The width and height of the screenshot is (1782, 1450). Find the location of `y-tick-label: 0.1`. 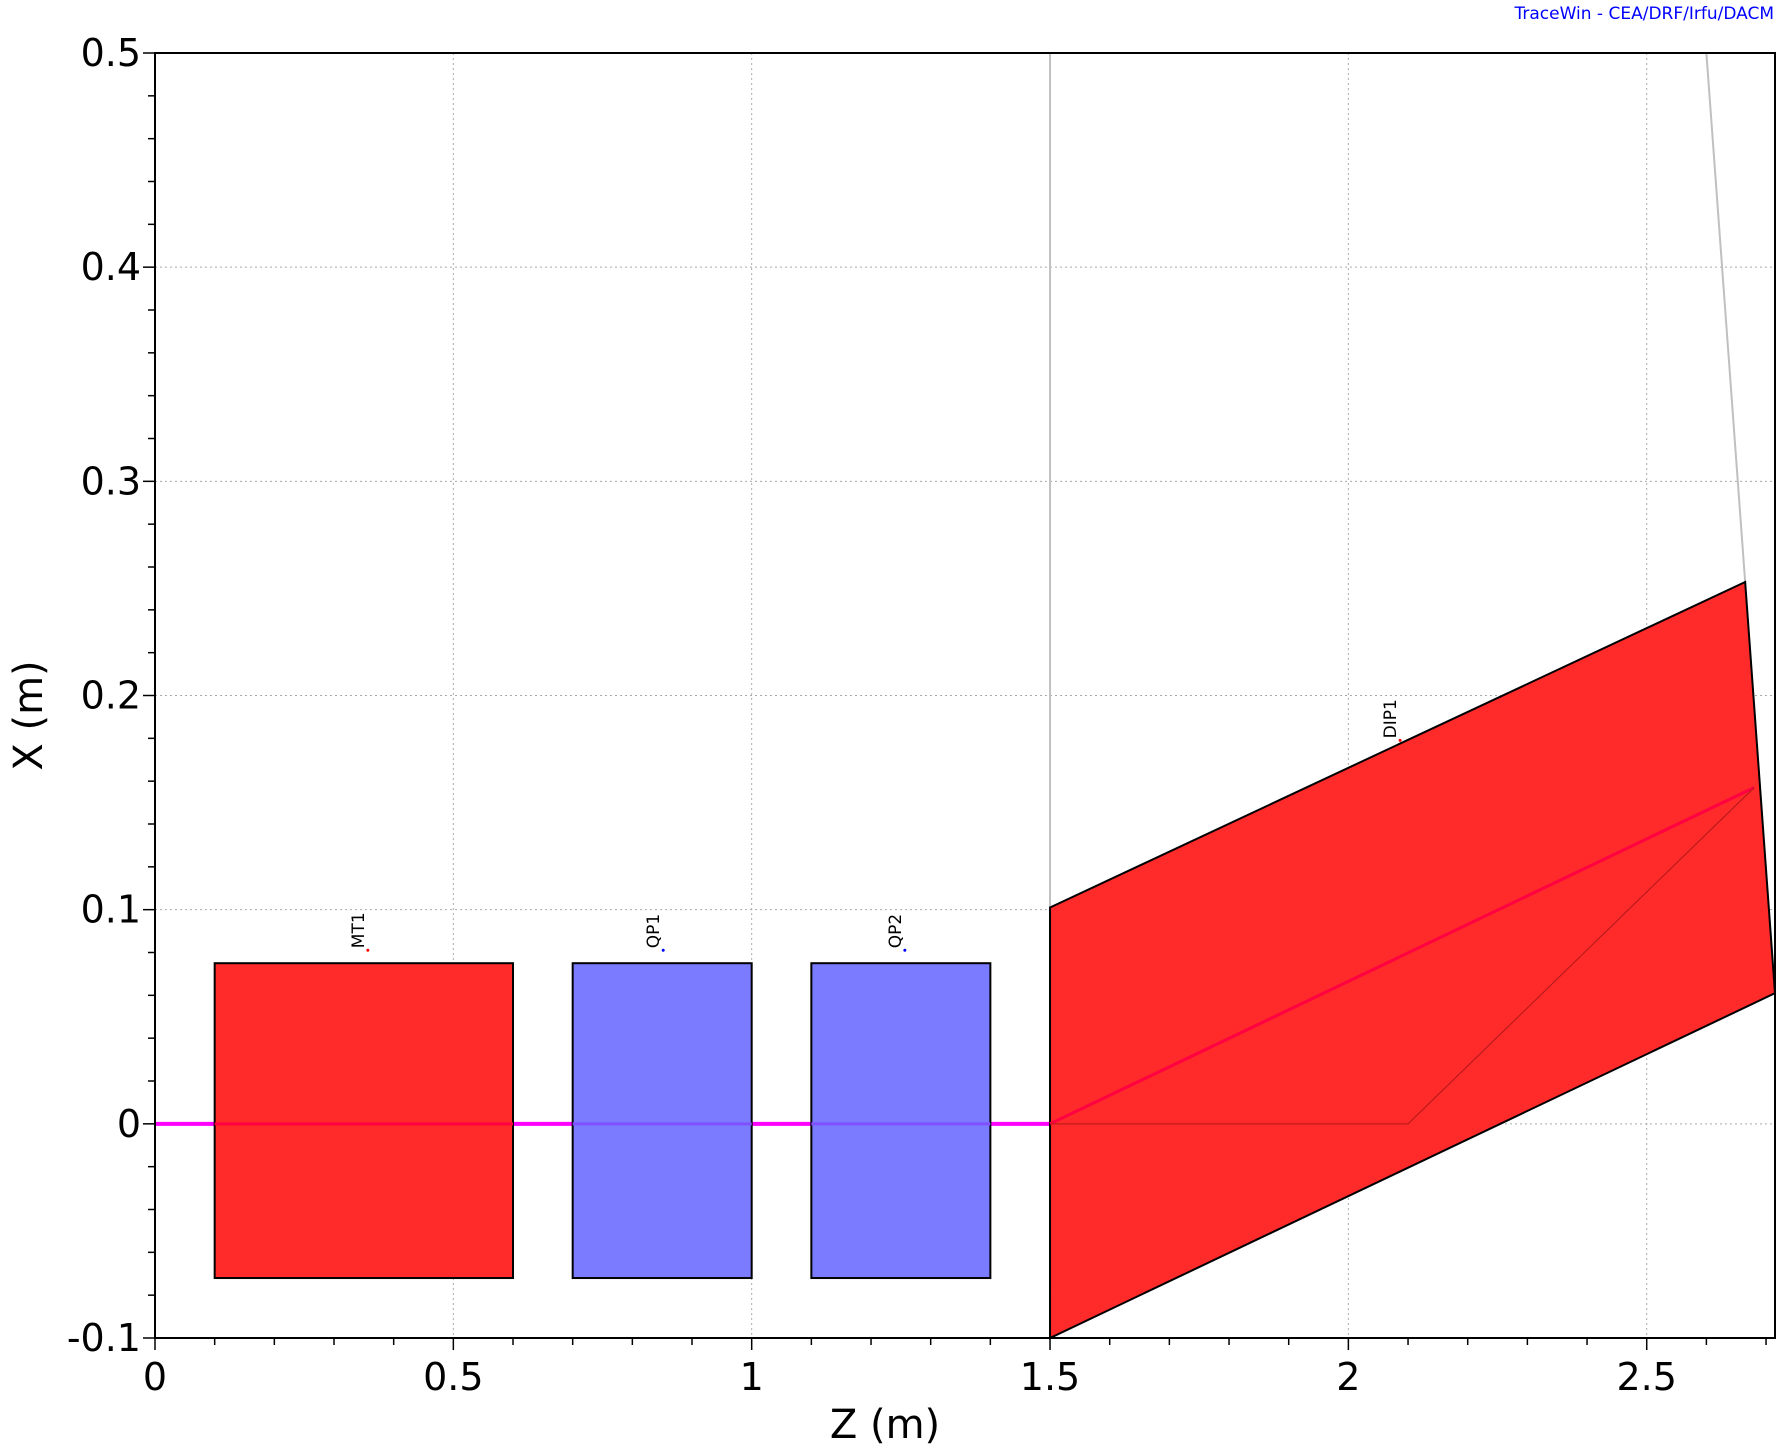

y-tick-label: 0.1 is located at coordinates (111, 910).